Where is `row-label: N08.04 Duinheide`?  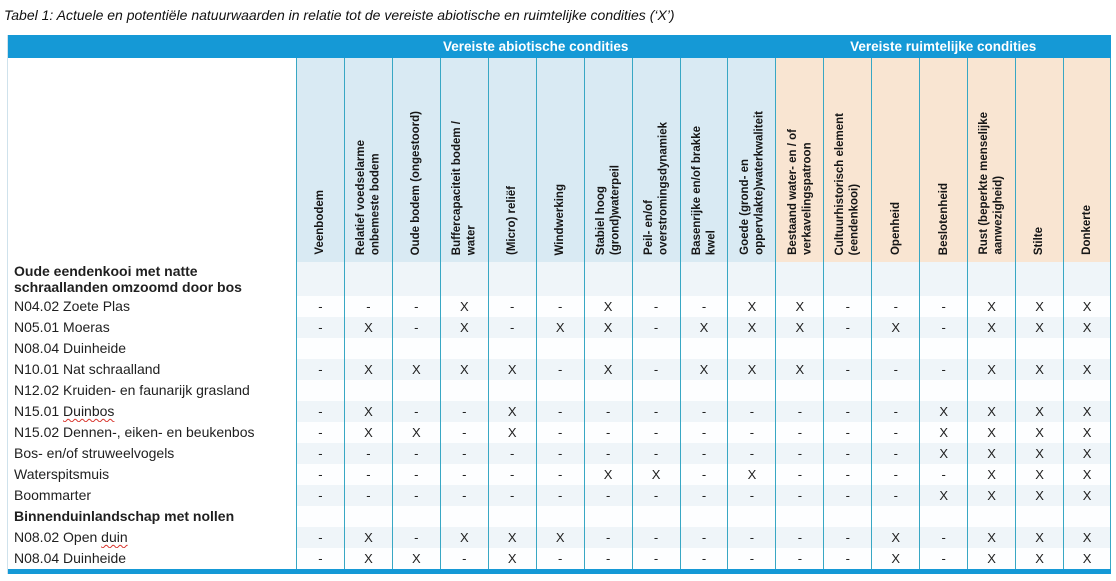 row-label: N08.04 Duinheide is located at coordinates (152, 348).